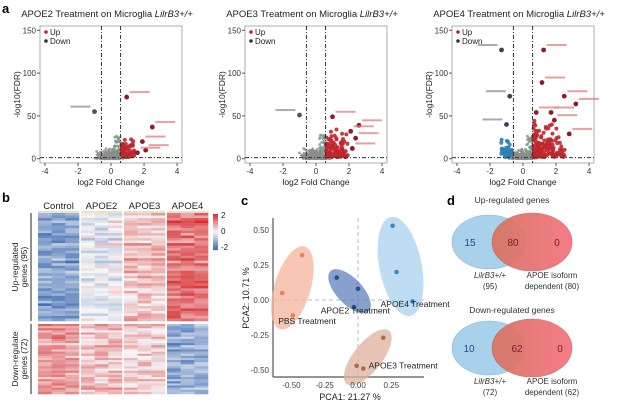 This screenshot has height=415, width=629. Describe the element at coordinates (325, 385) in the screenshot. I see `x-tick-label: -0.25` at that location.